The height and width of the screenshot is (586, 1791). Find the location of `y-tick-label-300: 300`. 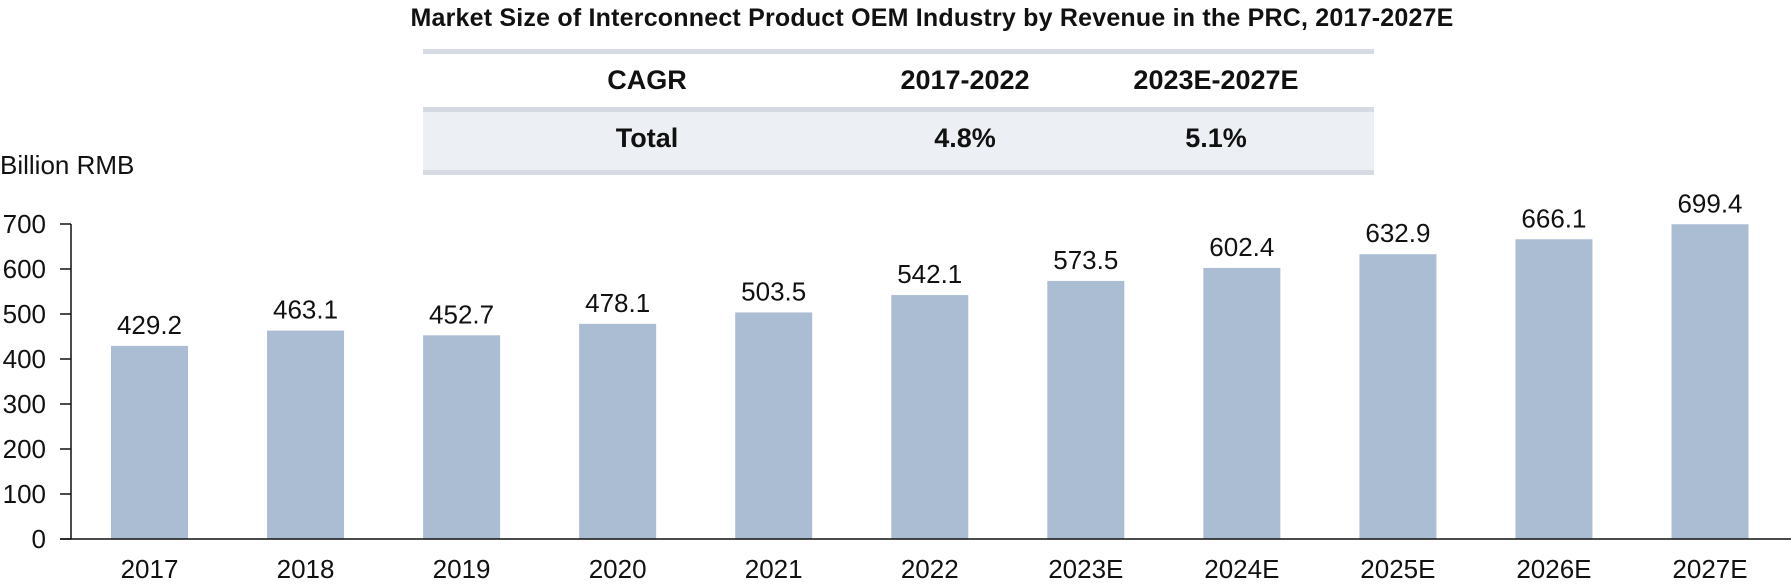

y-tick-label-300: 300 is located at coordinates (24, 404).